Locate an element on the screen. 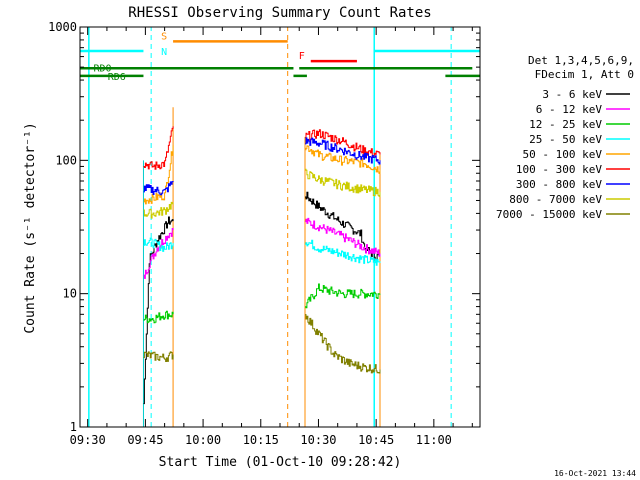 Image resolution: width=640 pixels, height=480 pixels. series-line-2-seg2 is located at coordinates (343, 237).